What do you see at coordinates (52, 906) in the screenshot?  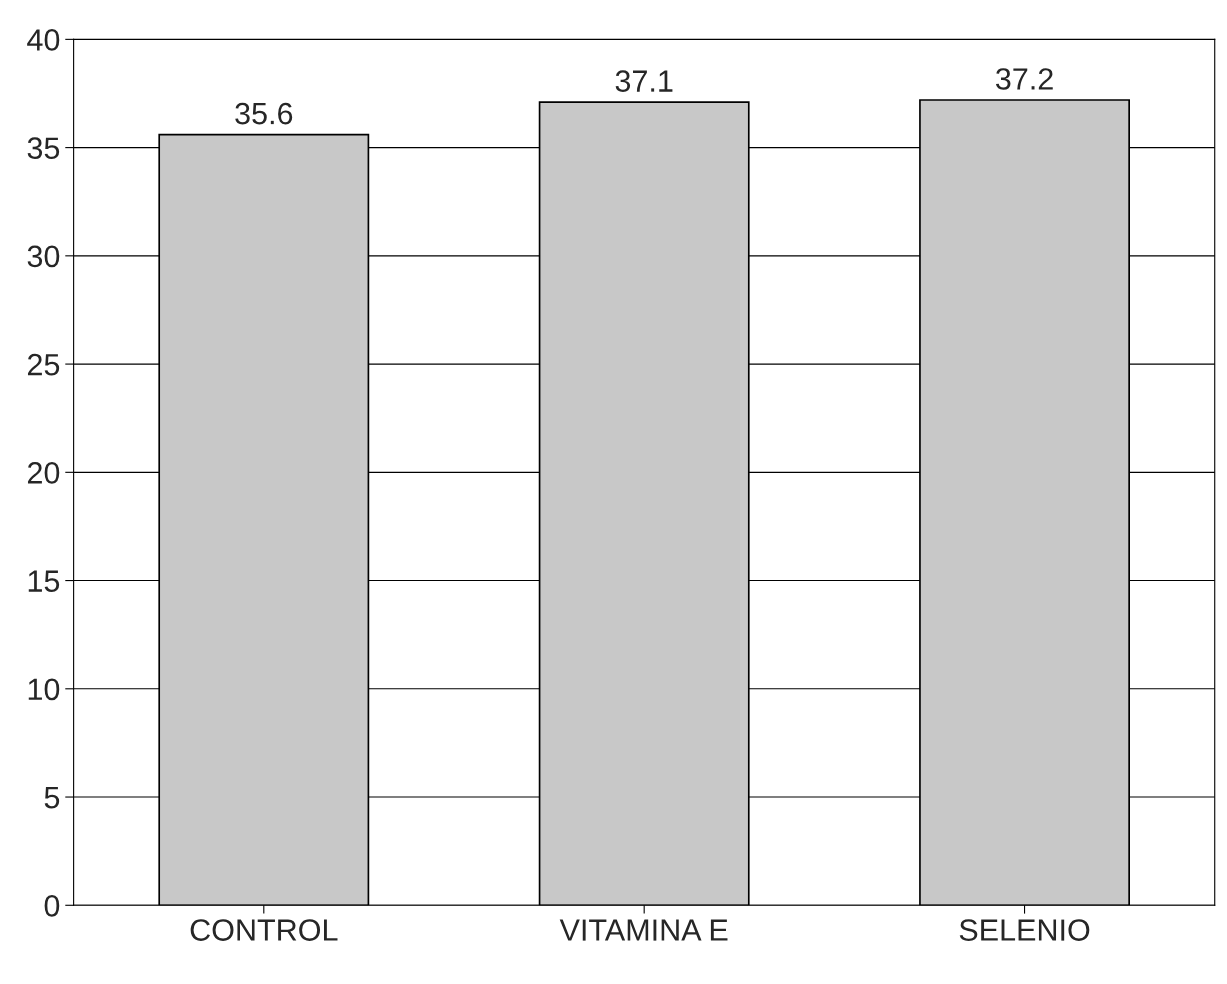 I see `y-tick-label: 0` at bounding box center [52, 906].